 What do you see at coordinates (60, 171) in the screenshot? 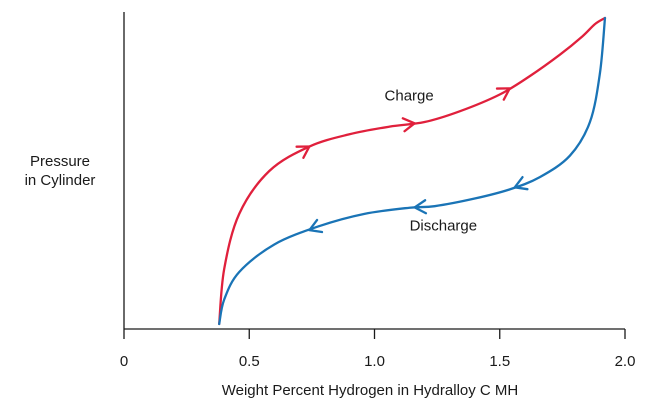
I see `y-axis-title: Pressure in Cylinder` at bounding box center [60, 171].